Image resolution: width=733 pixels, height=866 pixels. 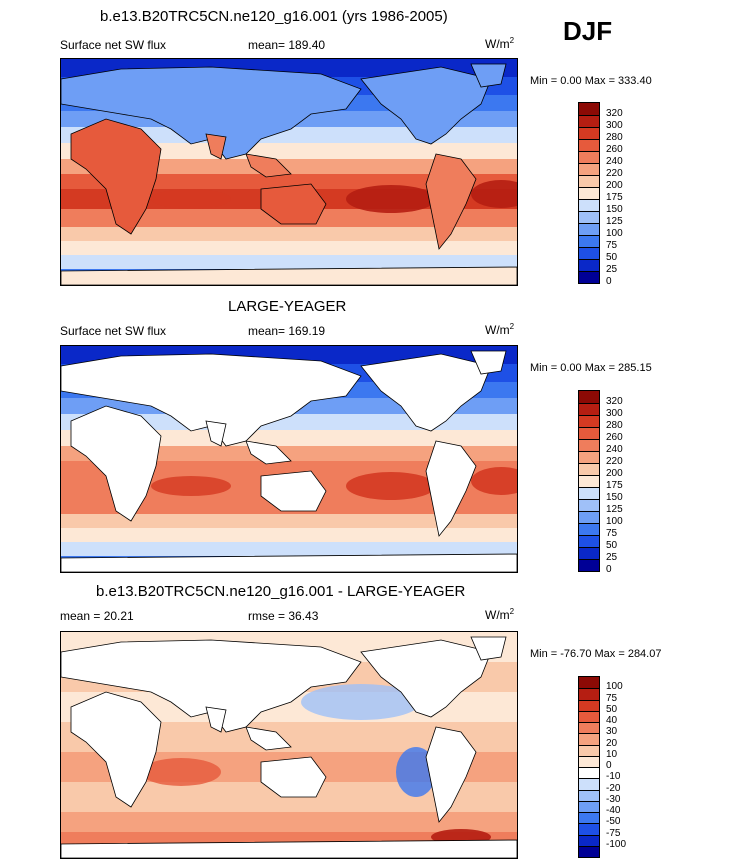 What do you see at coordinates (613, 822) in the screenshot?
I see `colorbar-tick-label: -50` at bounding box center [613, 822].